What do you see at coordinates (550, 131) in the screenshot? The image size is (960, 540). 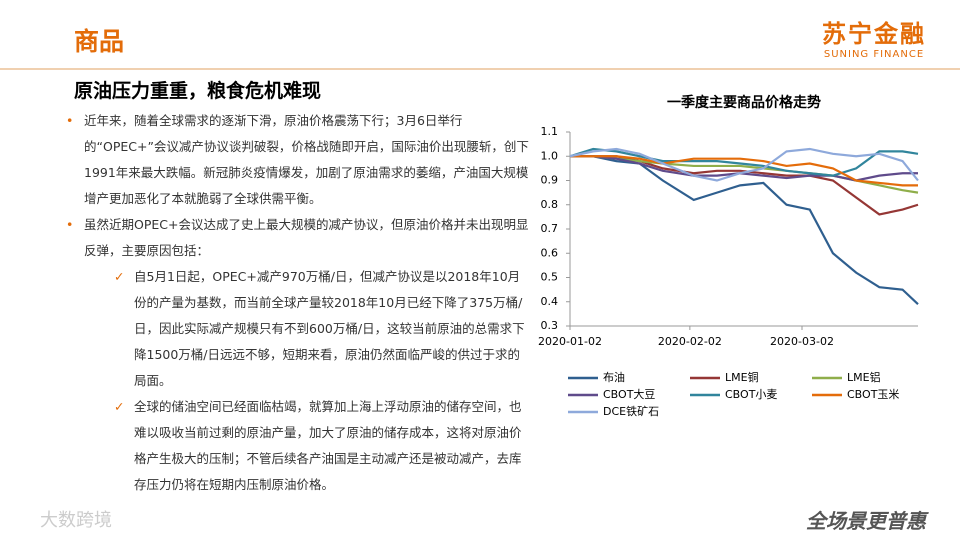 I see `y-tick-label: 1.1` at bounding box center [550, 131].